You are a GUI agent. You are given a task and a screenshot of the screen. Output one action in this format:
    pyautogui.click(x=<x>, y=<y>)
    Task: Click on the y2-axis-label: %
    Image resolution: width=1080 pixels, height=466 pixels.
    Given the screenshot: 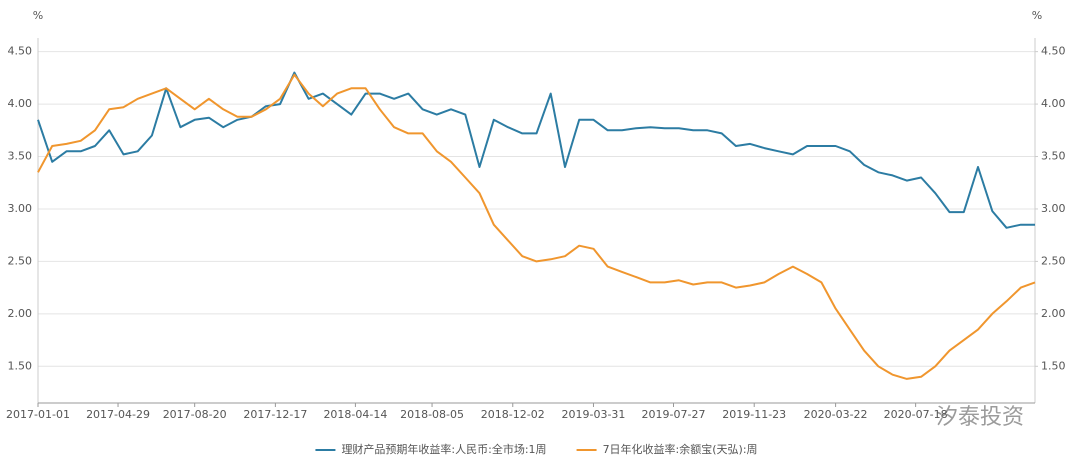 What is the action you would take?
    pyautogui.click(x=1037, y=15)
    